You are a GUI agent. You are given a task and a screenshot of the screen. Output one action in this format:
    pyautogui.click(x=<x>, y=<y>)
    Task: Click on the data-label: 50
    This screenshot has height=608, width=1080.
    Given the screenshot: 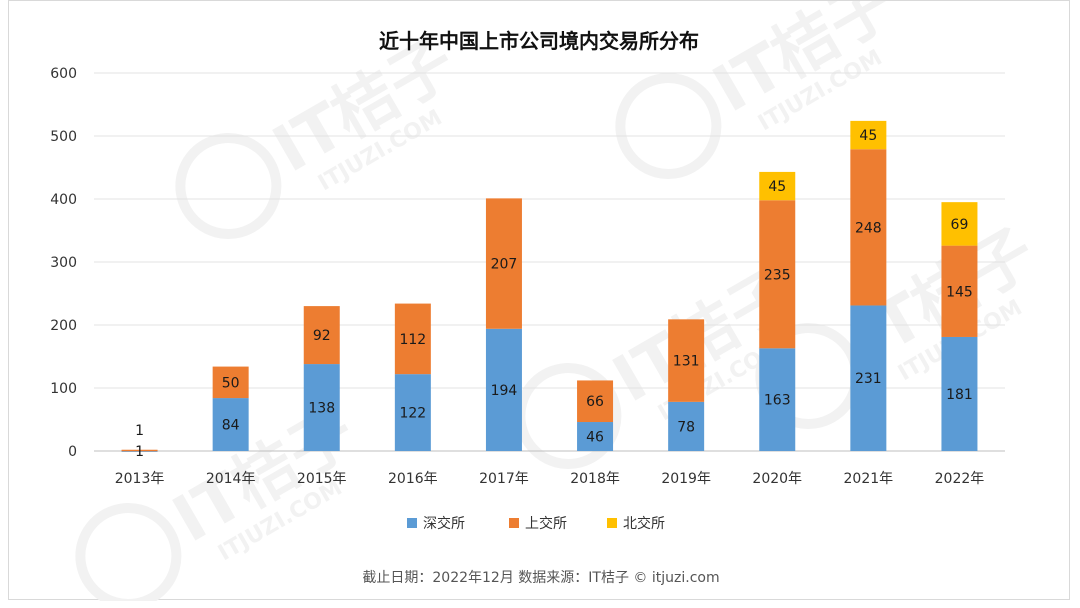 What is the action you would take?
    pyautogui.click(x=231, y=383)
    